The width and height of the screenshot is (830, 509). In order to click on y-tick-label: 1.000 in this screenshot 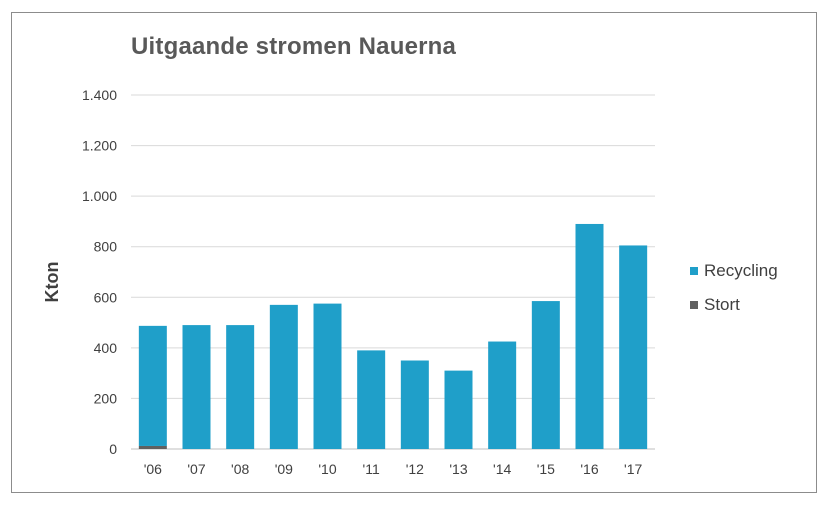, I will do `click(99, 196)`.